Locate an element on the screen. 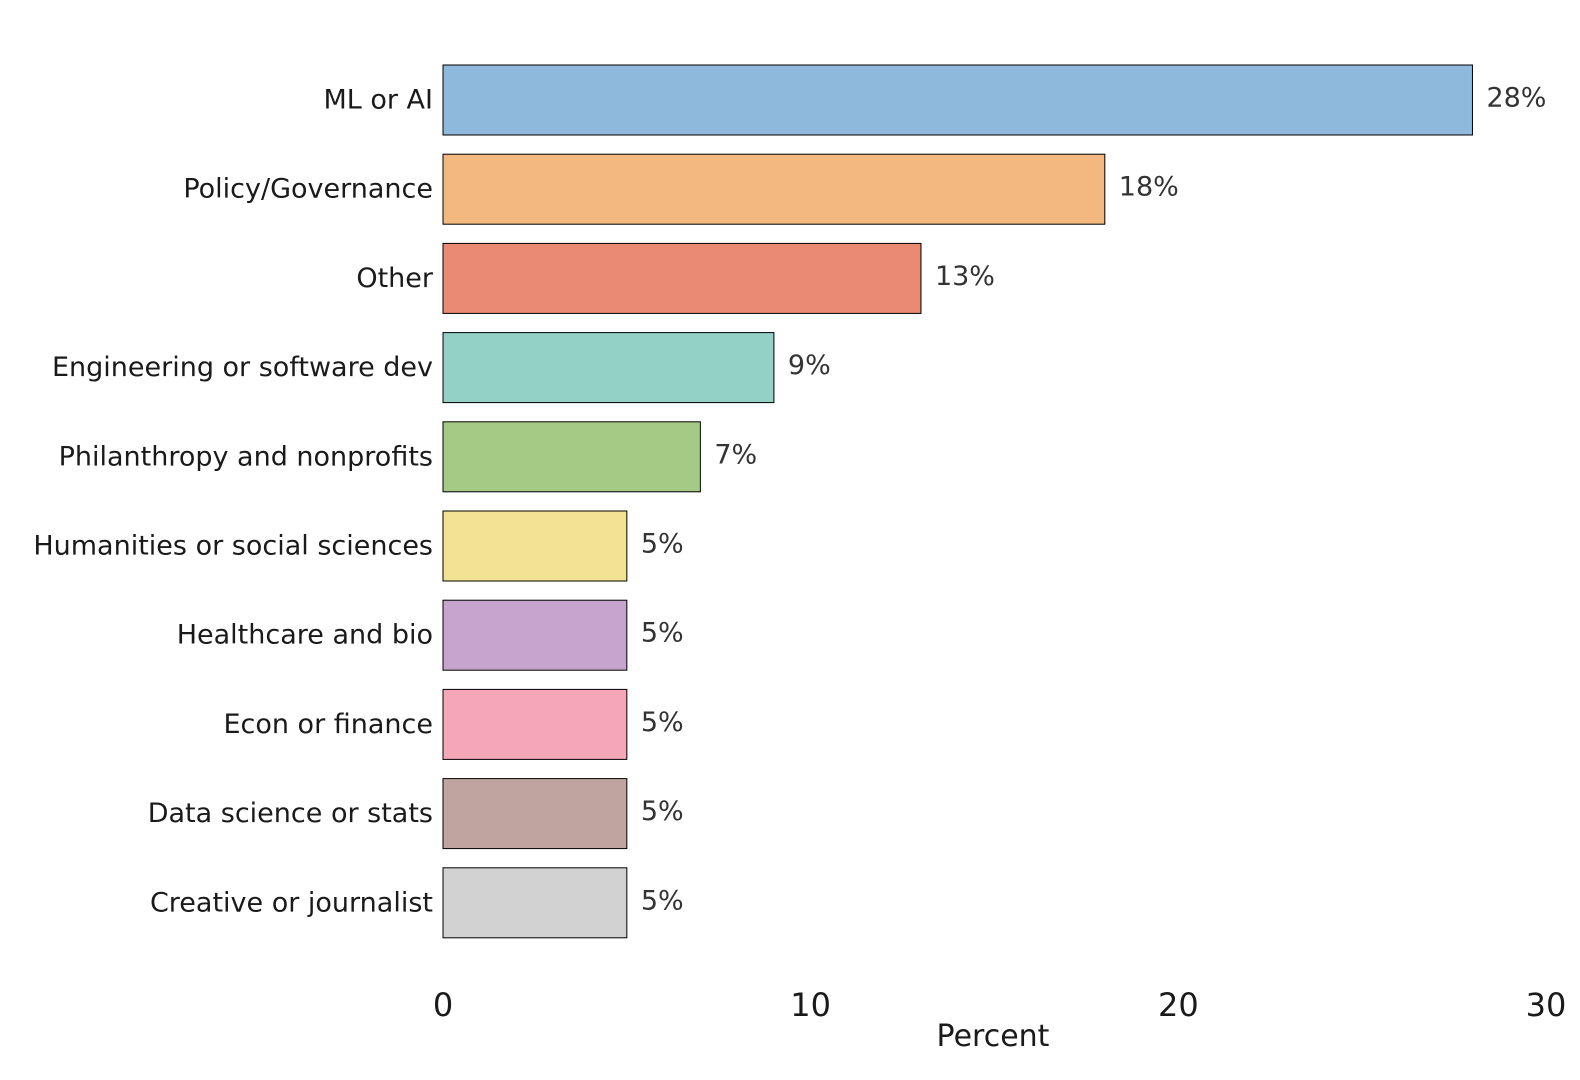 The height and width of the screenshot is (1080, 1580). category-label-philanthropy-and-nonprofits: Philanthropy and nonprofits is located at coordinates (246, 456).